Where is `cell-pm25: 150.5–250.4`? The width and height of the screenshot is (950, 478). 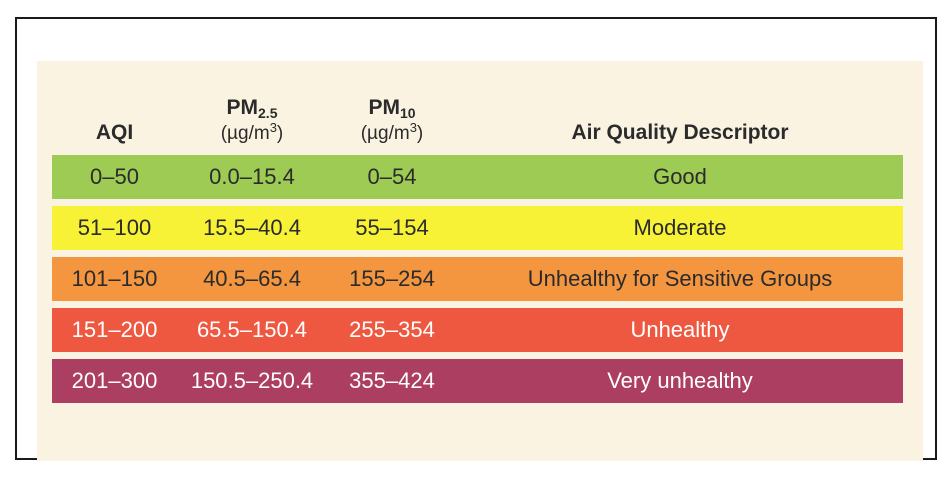
cell-pm25: 150.5–250.4 is located at coordinates (252, 379).